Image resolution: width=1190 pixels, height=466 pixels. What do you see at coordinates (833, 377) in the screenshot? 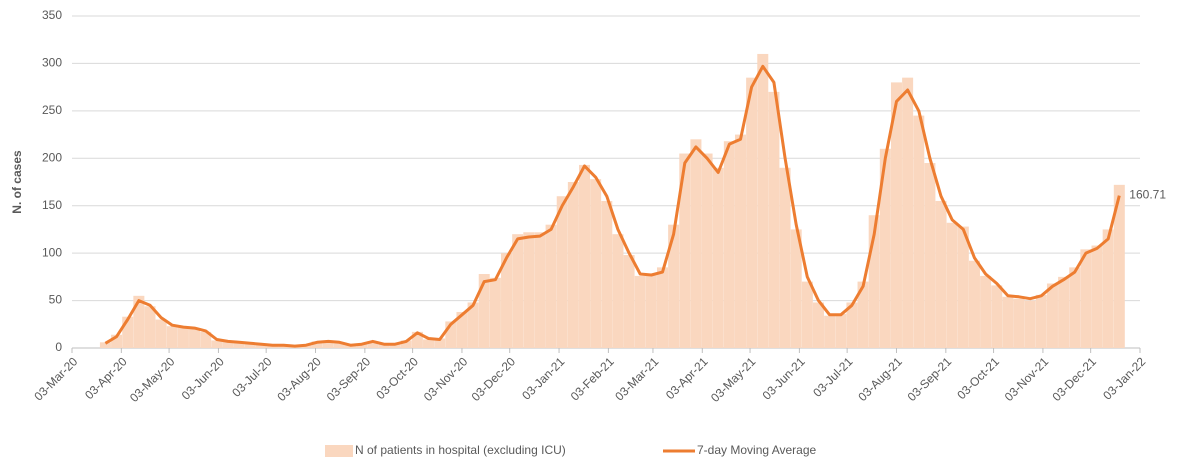
I see `x-tick-label: 03-Jul-21` at bounding box center [833, 377].